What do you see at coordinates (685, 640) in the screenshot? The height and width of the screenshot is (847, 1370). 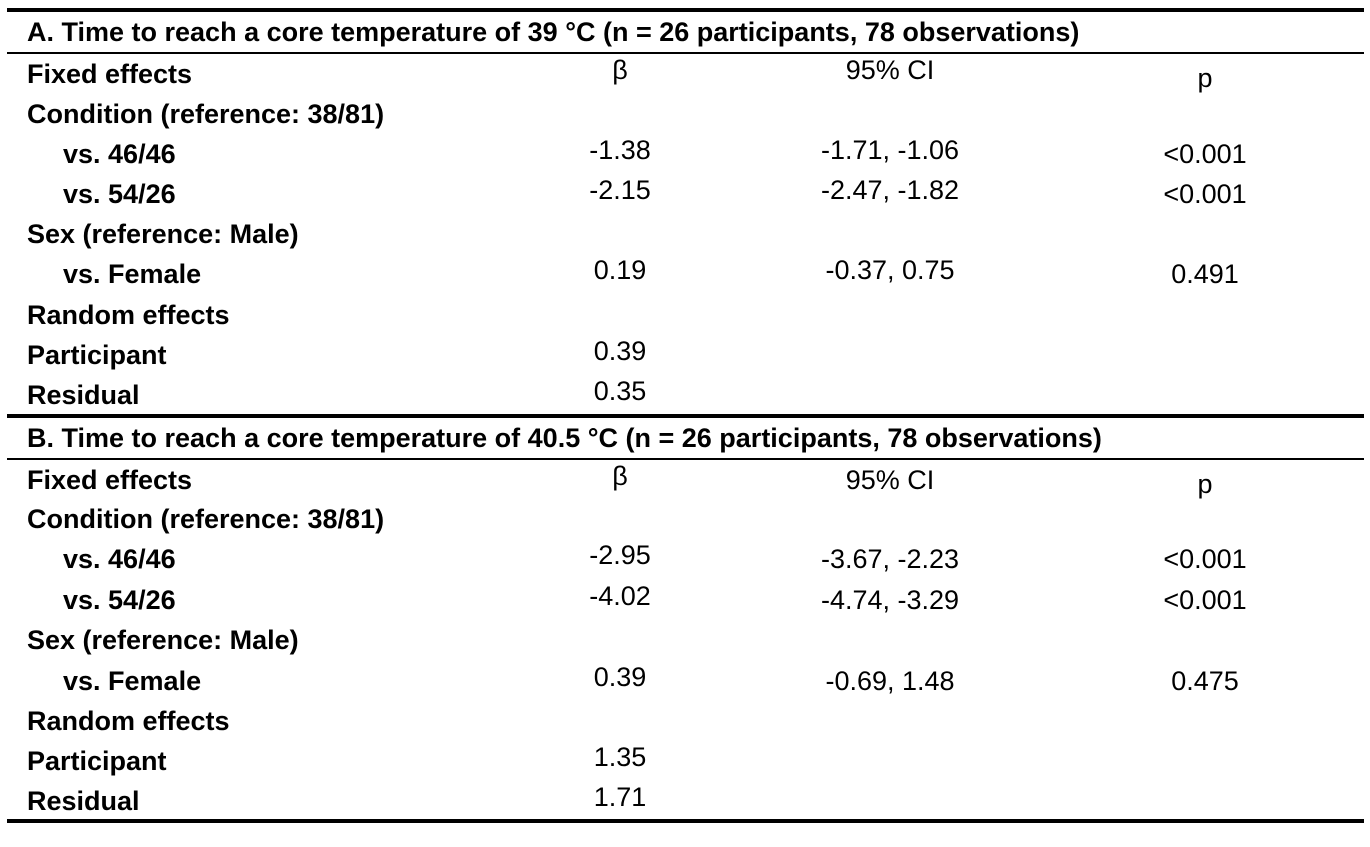 I see `section-b-sex-heading-row: Sex (reference: Male)` at bounding box center [685, 640].